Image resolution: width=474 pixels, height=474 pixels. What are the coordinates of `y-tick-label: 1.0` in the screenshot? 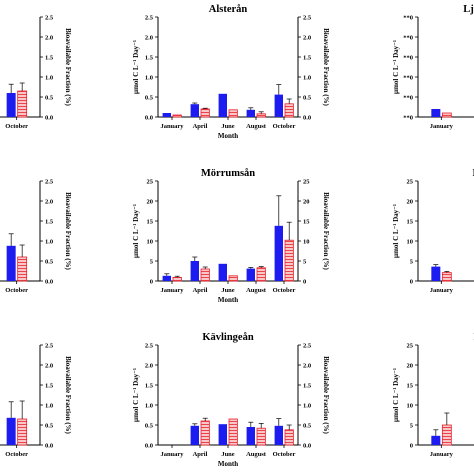 It's located at (149, 405).